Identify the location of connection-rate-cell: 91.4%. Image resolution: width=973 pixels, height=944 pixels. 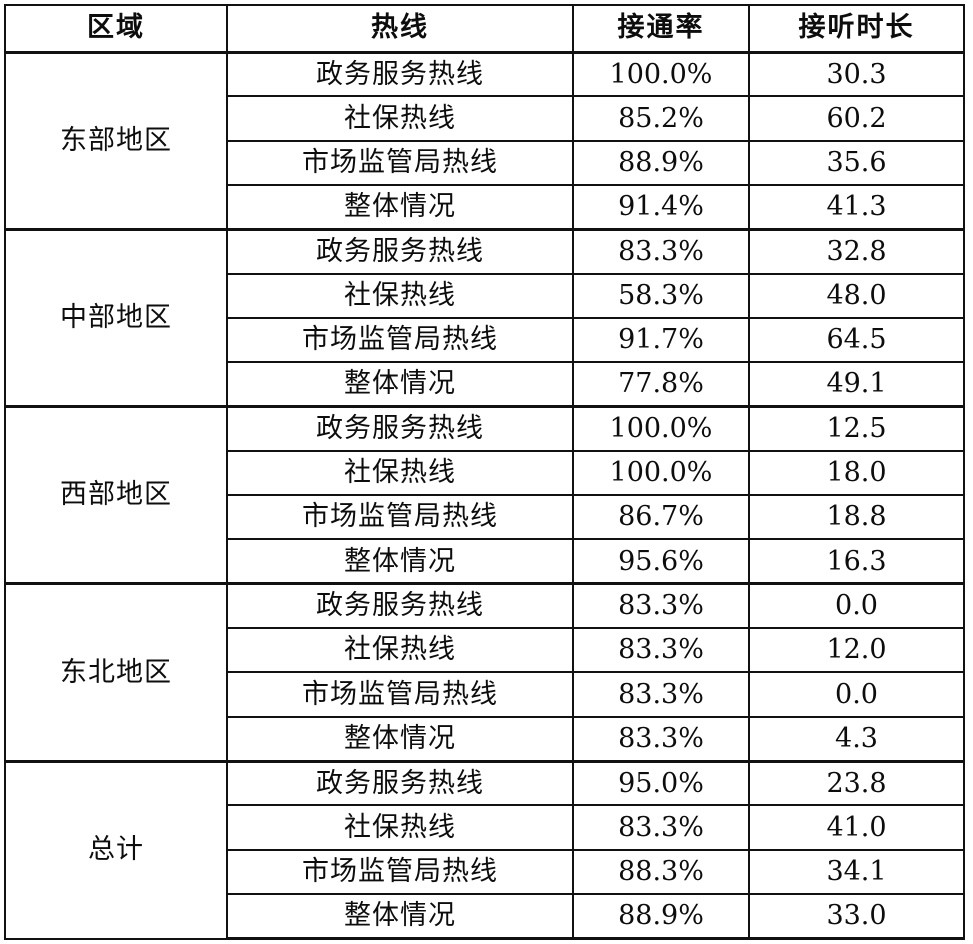
(661, 207).